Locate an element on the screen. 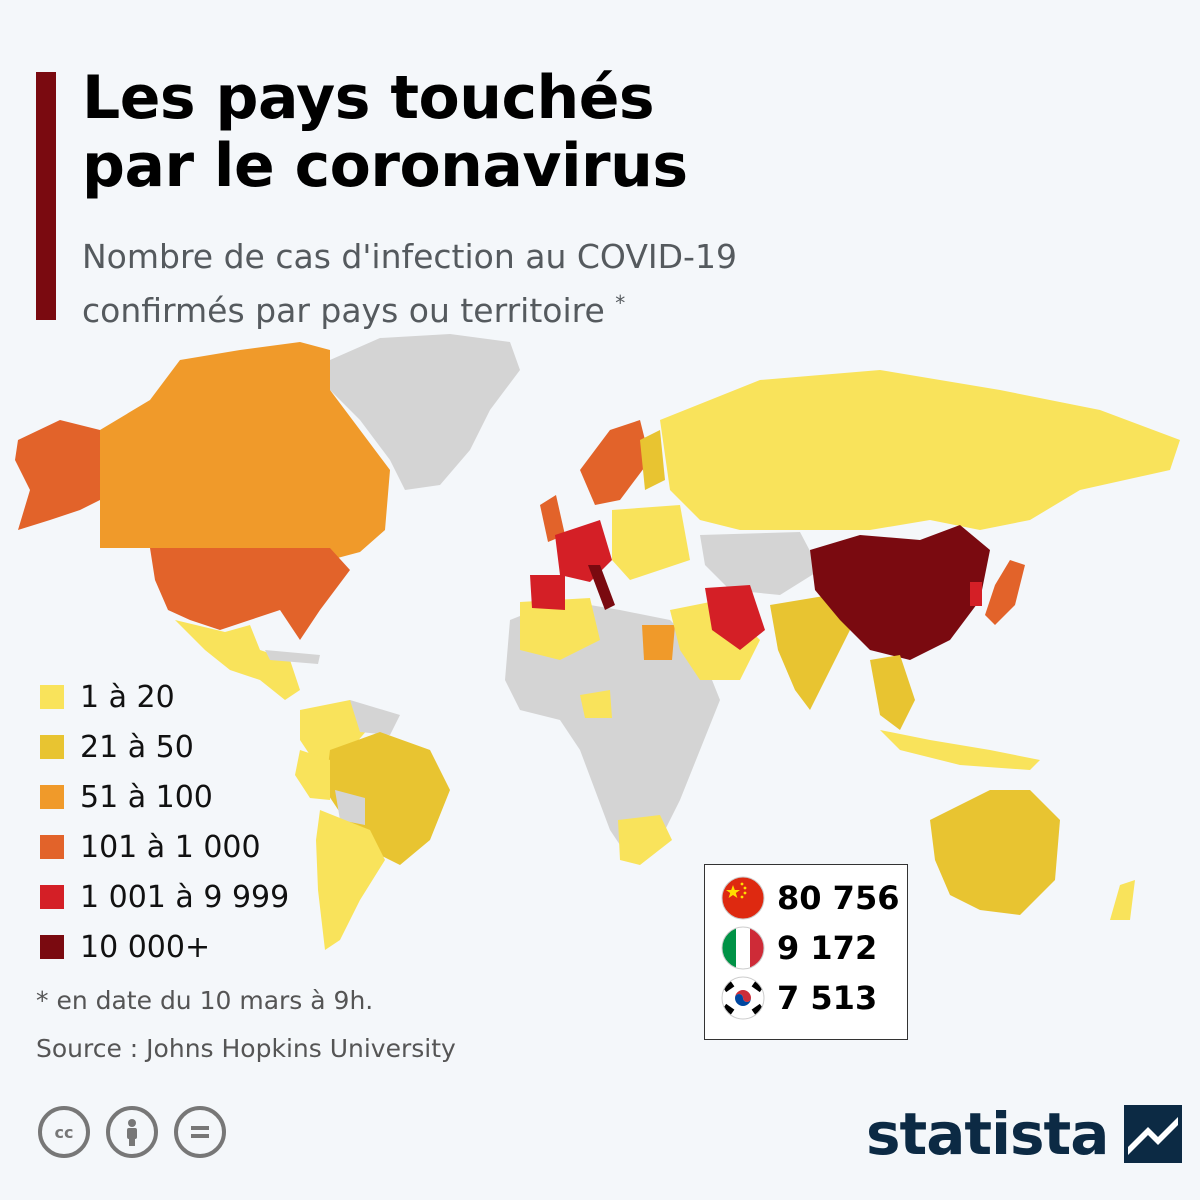 The width and height of the screenshot is (1200, 1200). title-line-2: par le coronavirus is located at coordinates (385, 166).